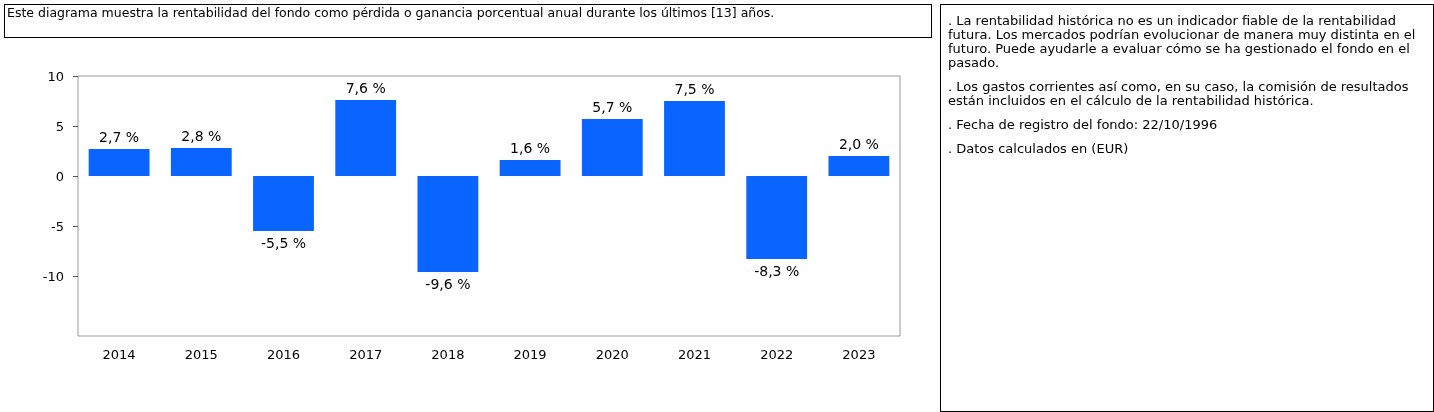  Describe the element at coordinates (59, 176) in the screenshot. I see `y-tick-label: 0` at that location.